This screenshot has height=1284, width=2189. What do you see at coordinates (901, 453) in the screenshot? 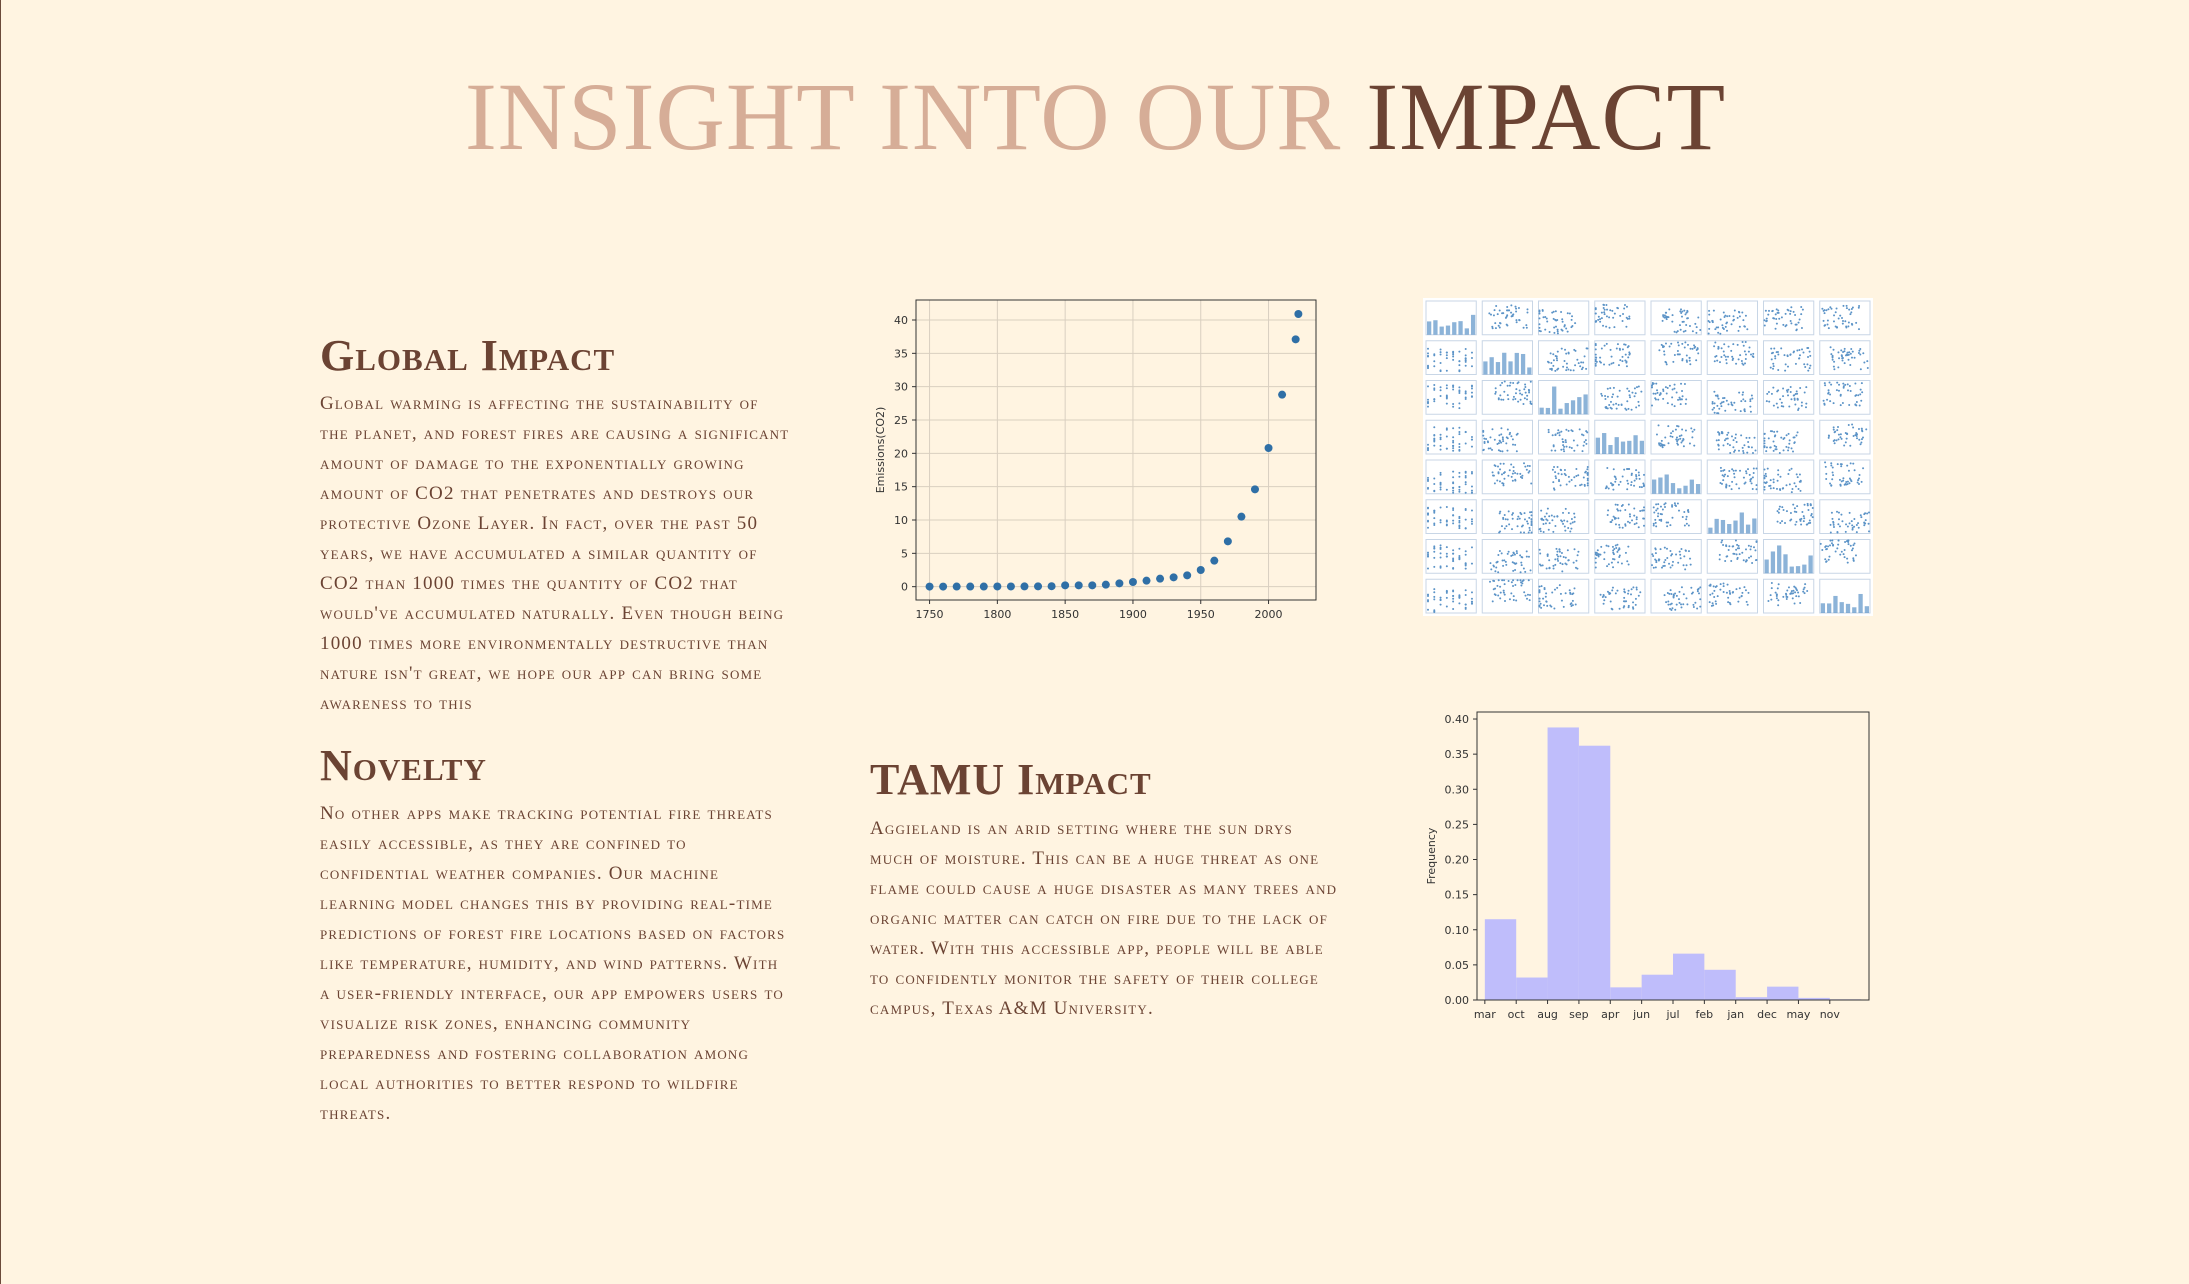
I see `y-tick-label: 20` at bounding box center [901, 453].